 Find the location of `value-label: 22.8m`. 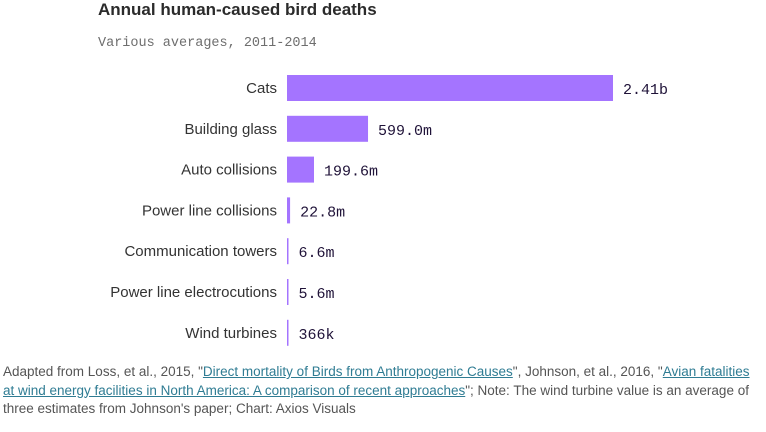

value-label: 22.8m is located at coordinates (322, 212).